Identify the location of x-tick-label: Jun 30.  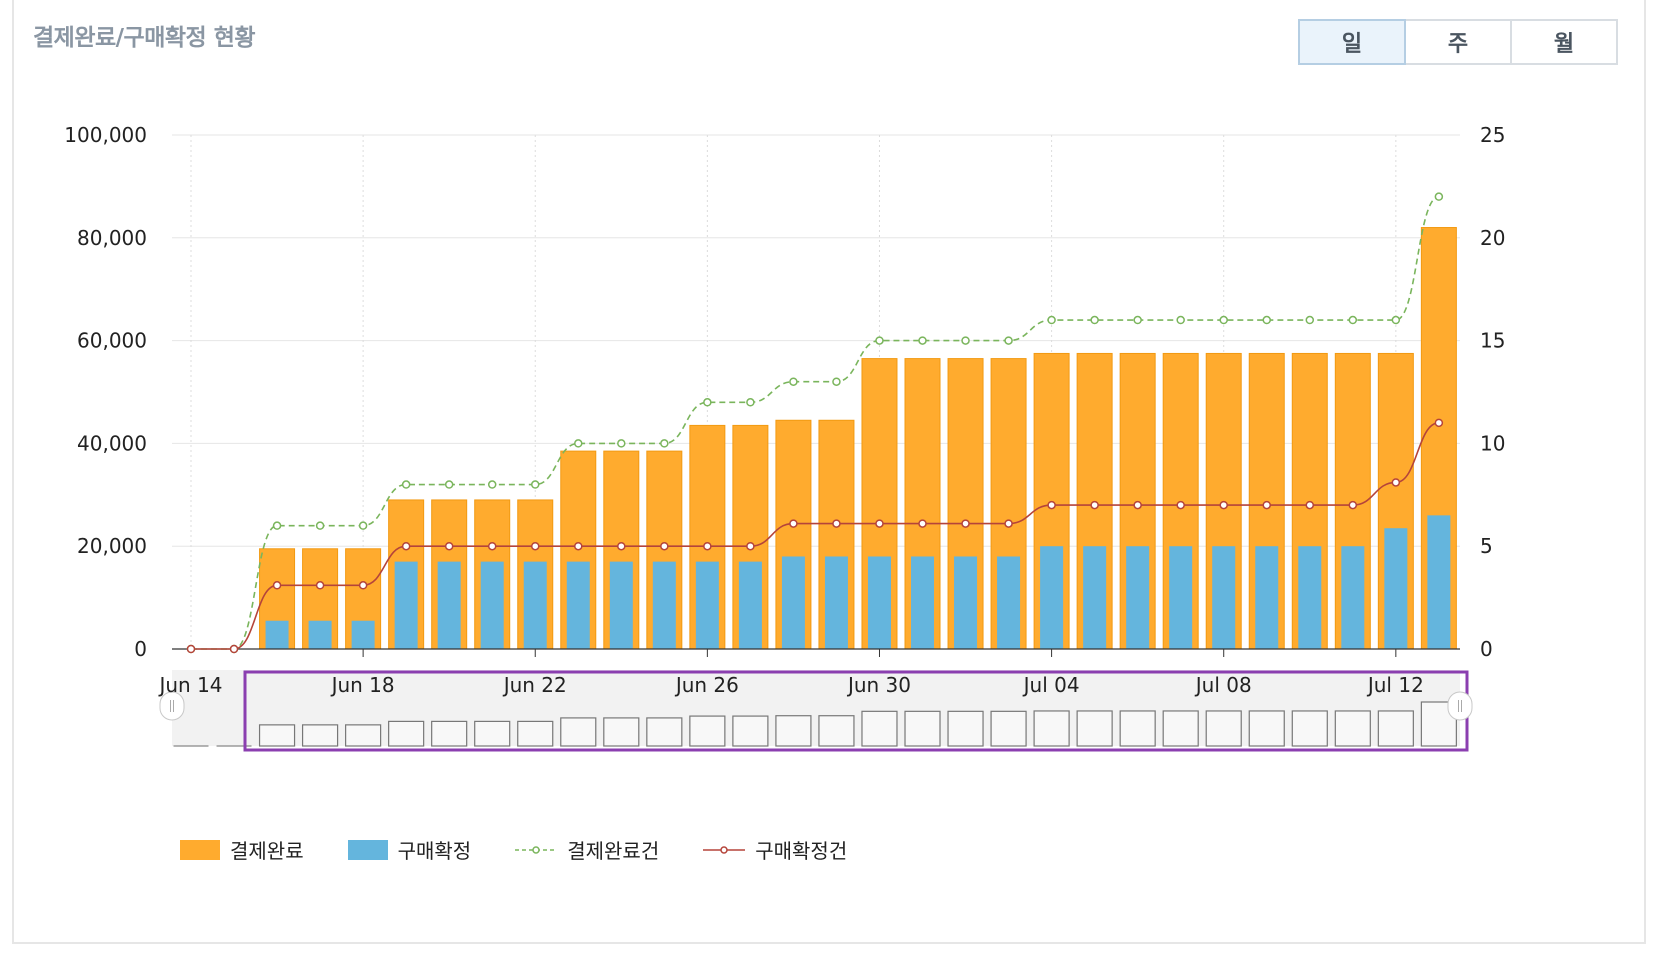
(878, 685).